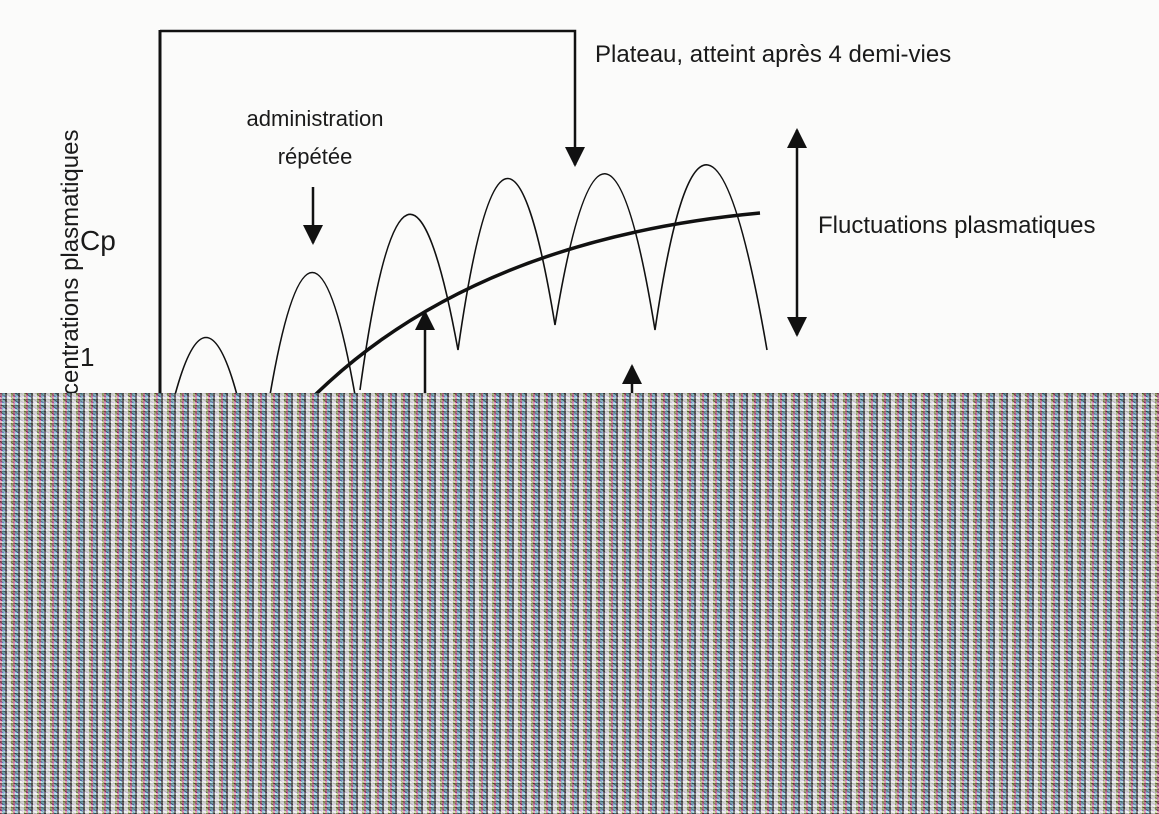  I want to click on annotation: répétée, so click(315, 156).